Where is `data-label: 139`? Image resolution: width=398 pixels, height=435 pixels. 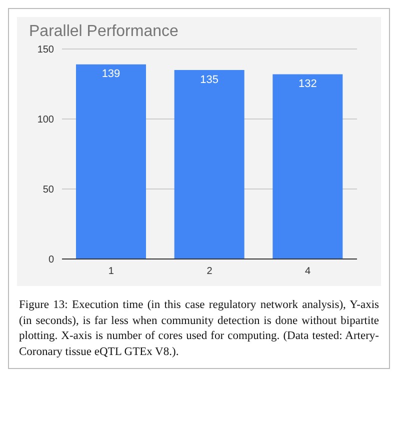
data-label: 139 is located at coordinates (111, 74).